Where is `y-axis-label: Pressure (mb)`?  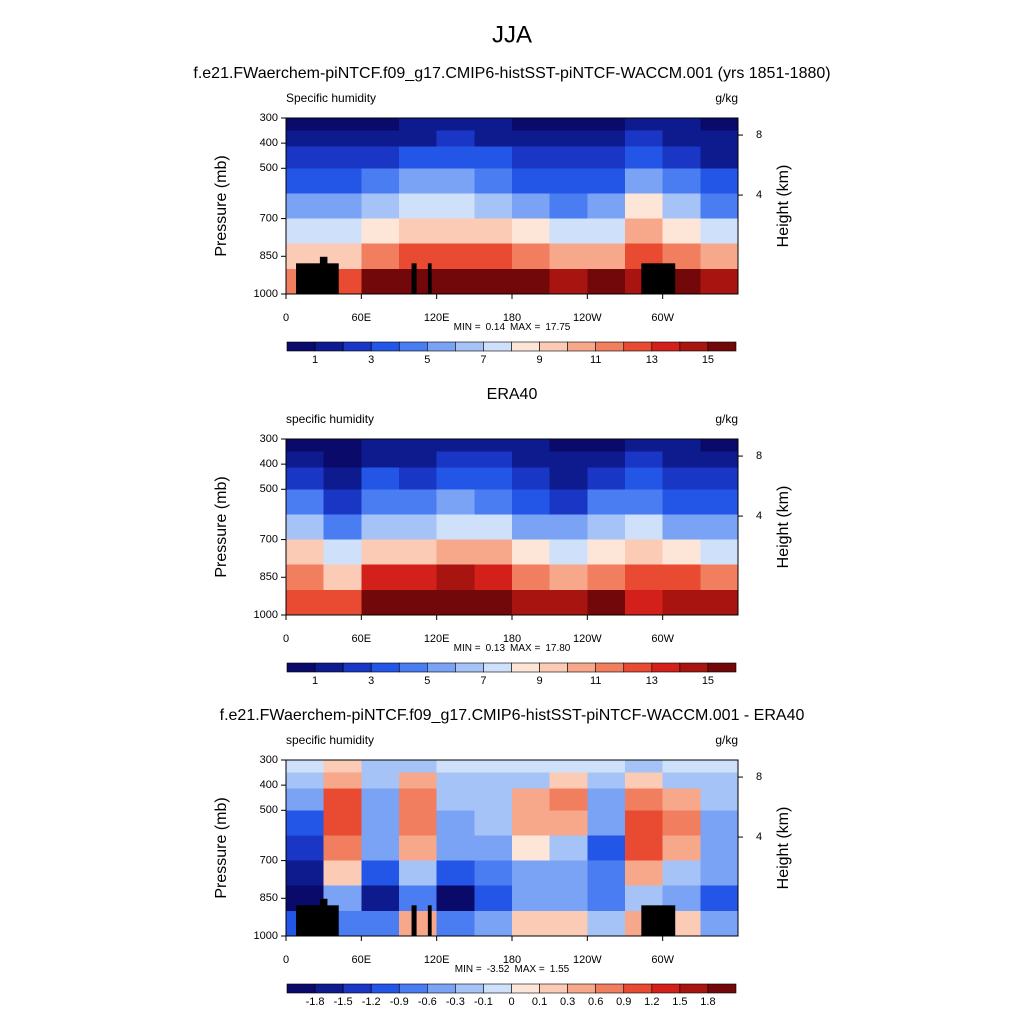
y-axis-label: Pressure (mb) is located at coordinates (221, 205).